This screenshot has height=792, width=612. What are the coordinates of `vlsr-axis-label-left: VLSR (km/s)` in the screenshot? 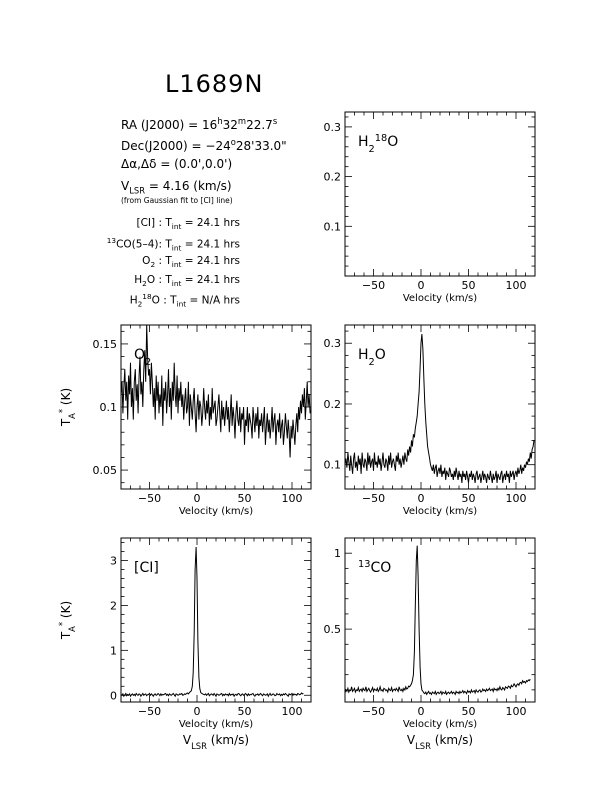 It's located at (216, 742).